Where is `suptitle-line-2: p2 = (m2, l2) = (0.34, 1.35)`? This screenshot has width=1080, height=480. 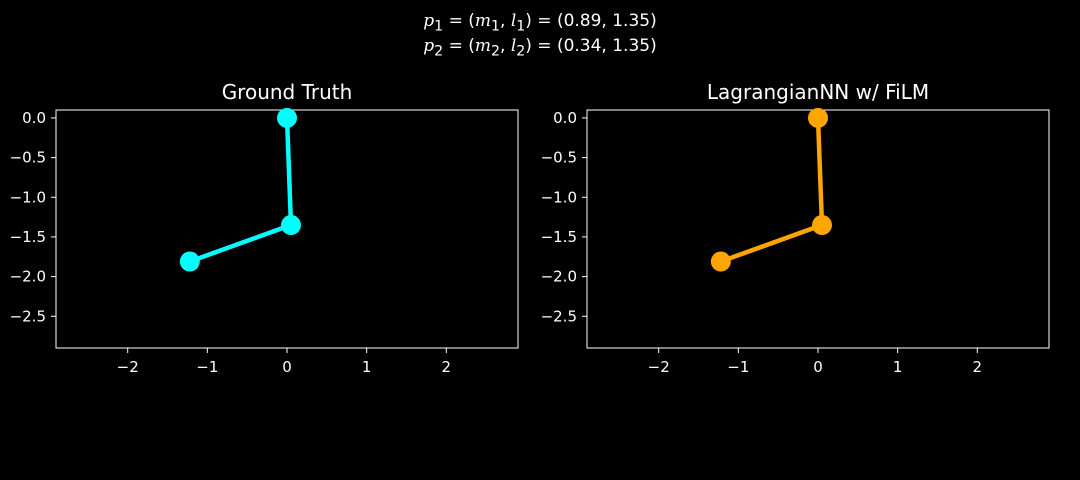
suptitle-line-2: p2 = (m2, l2) = (0.34, 1.35) is located at coordinates (540, 48).